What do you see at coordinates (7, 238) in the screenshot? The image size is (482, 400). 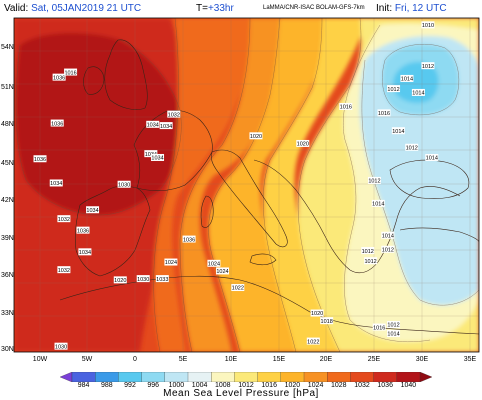 I see `lat-label-39n: 39N` at bounding box center [7, 238].